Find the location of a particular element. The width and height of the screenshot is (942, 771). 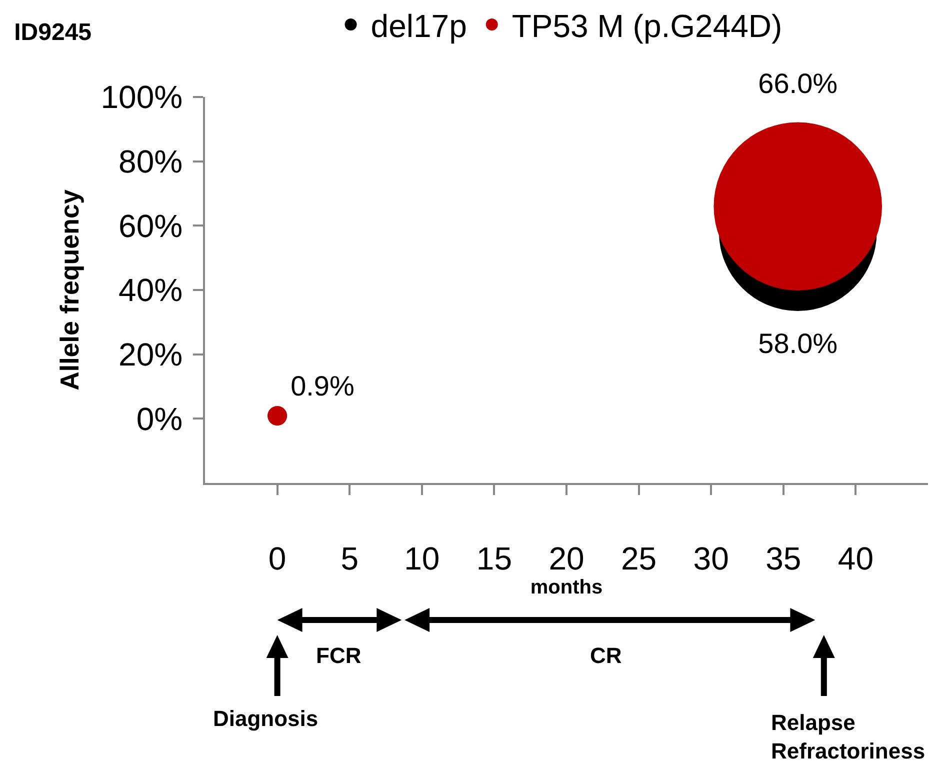

y-tick-label: 100% is located at coordinates (141, 97).